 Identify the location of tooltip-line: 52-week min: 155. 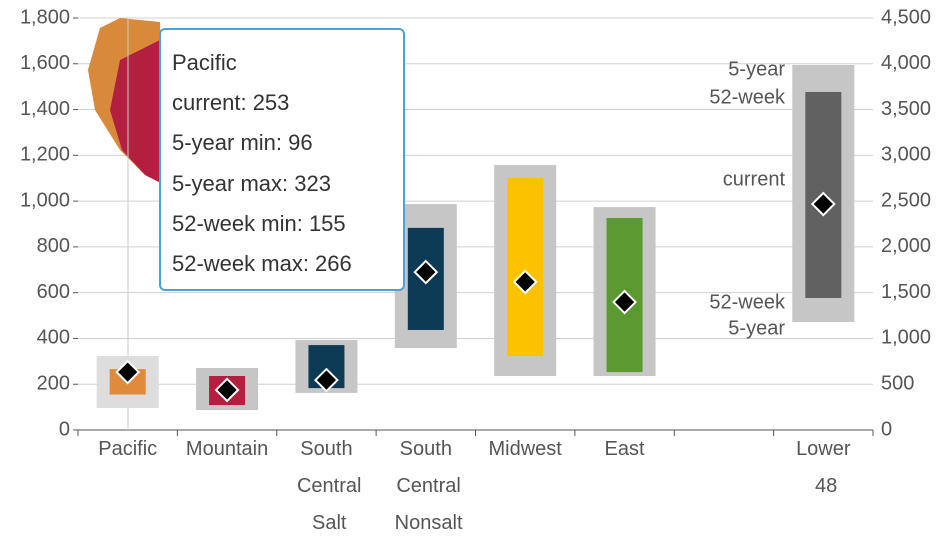
(259, 223).